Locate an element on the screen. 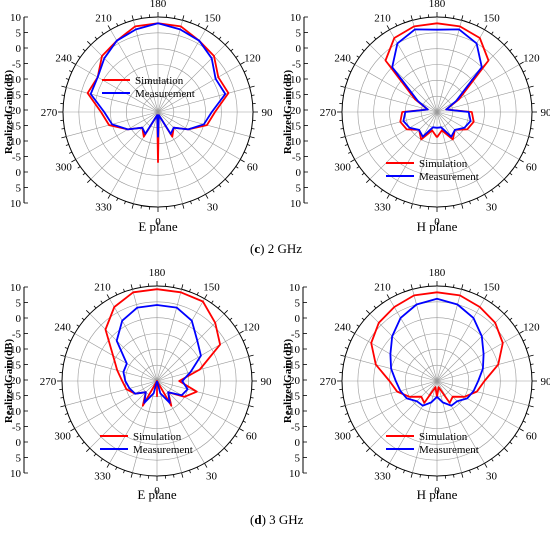  caption-suffix: ) 2 GHz is located at coordinates (281, 248).